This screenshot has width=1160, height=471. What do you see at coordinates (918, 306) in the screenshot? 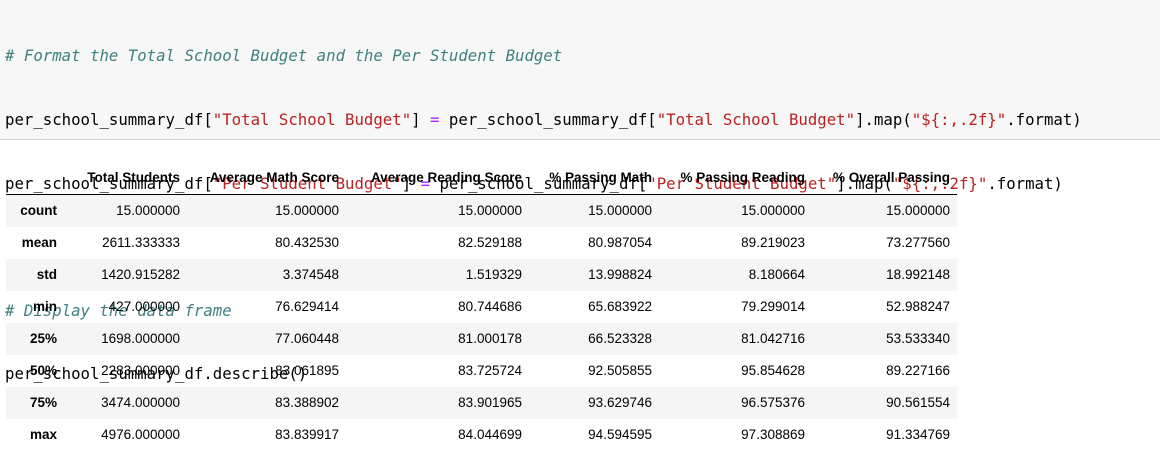
I see `table-cell: 52.988247` at bounding box center [918, 306].